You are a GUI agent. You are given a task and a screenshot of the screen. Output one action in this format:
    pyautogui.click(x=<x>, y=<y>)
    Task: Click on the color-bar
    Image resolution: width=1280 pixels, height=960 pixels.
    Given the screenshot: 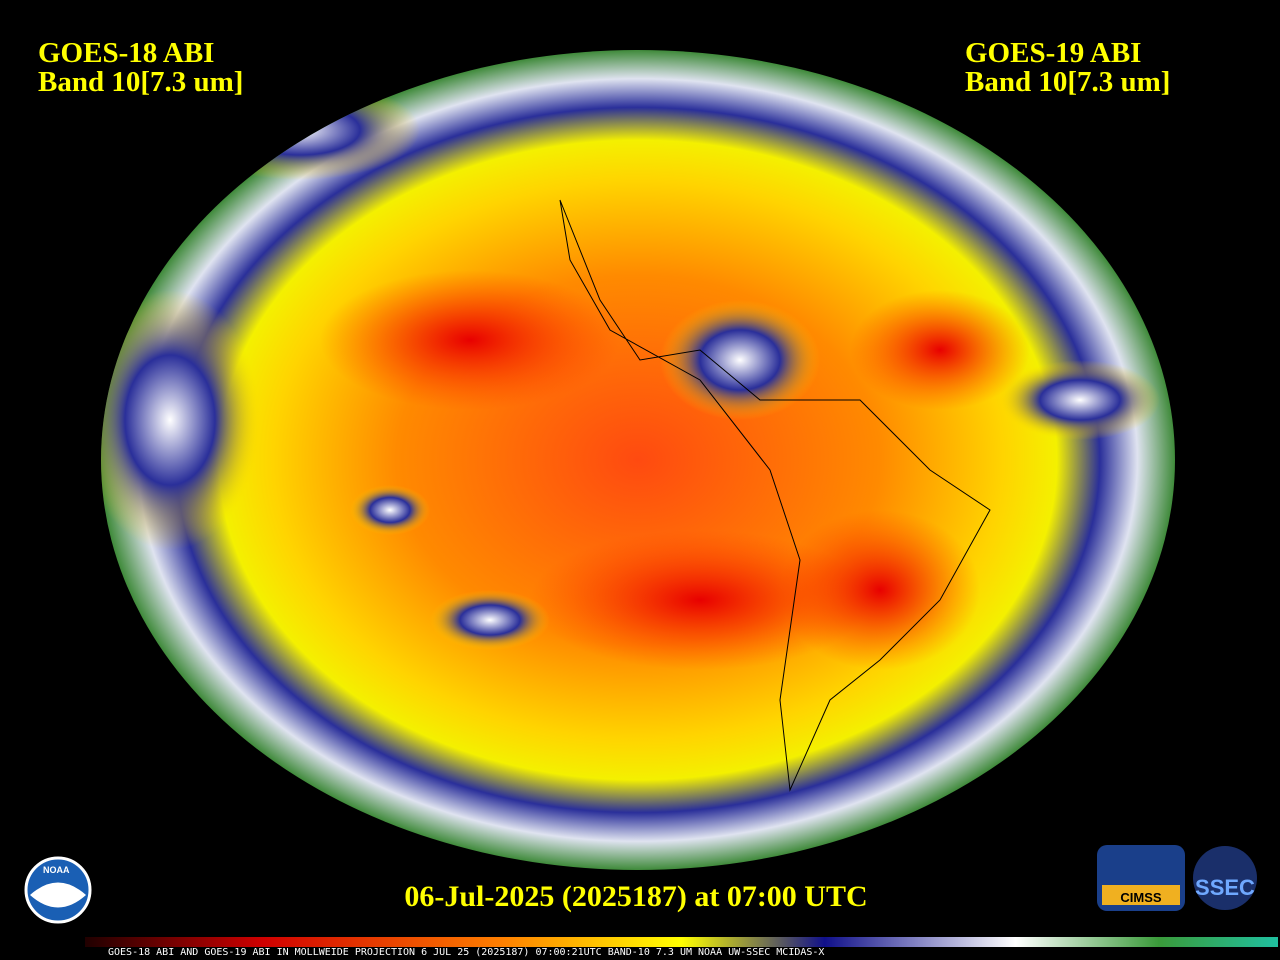 What is the action you would take?
    pyautogui.click(x=681, y=942)
    